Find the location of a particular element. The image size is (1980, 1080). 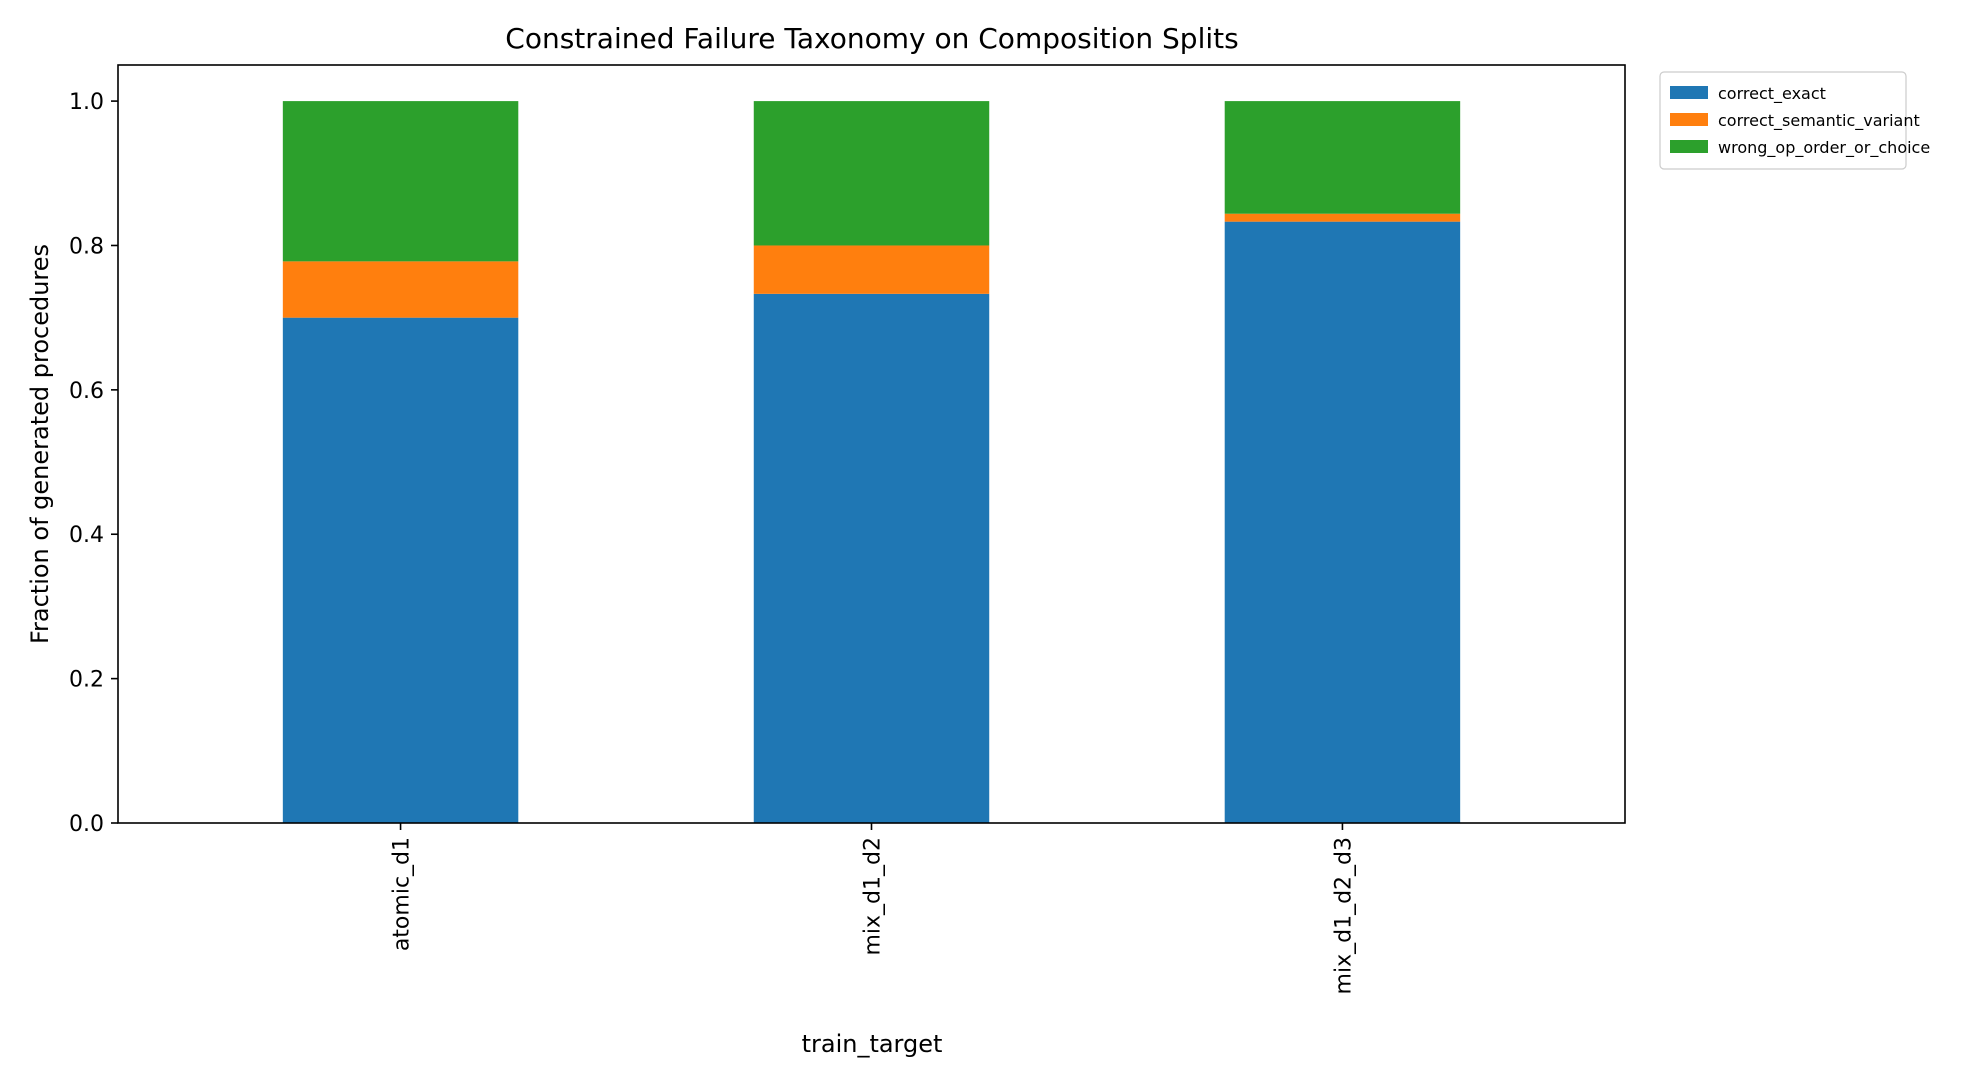

bar-correct_semantic_variant-mix_d1_d2 is located at coordinates (871, 269).